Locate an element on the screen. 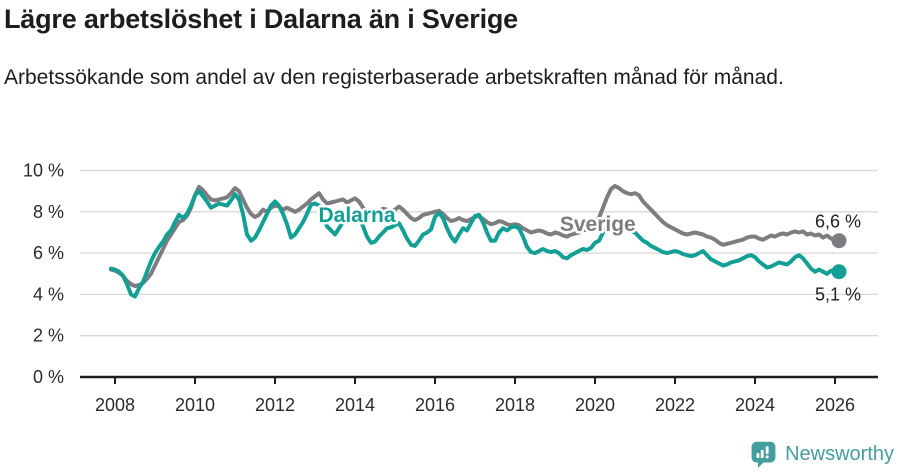 This screenshot has height=474, width=900. x-axis-label: 2010 is located at coordinates (195, 405).